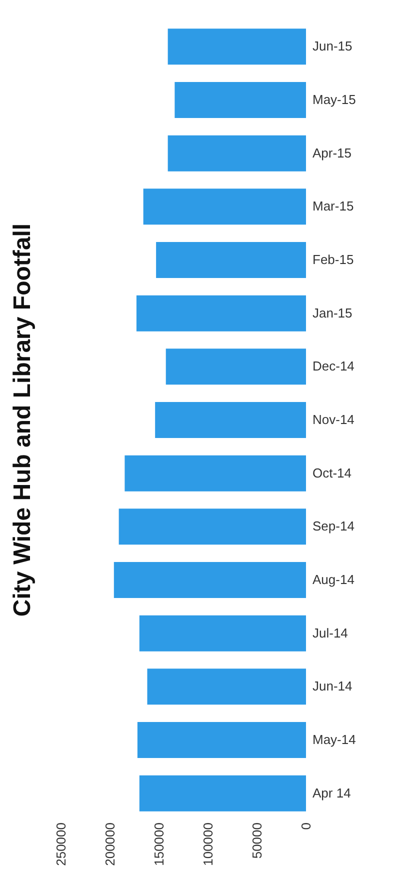  What do you see at coordinates (330, 632) in the screenshot?
I see `y-tick-label: Jul-14` at bounding box center [330, 632].